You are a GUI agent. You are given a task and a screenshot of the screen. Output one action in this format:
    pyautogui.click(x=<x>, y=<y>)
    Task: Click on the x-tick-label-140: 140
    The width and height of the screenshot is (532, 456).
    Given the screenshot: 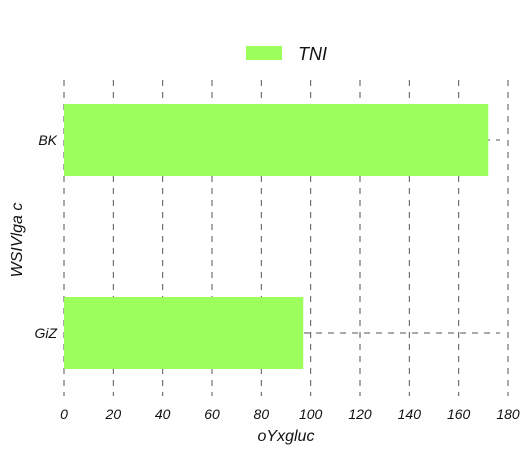 What is the action you would take?
    pyautogui.click(x=410, y=414)
    